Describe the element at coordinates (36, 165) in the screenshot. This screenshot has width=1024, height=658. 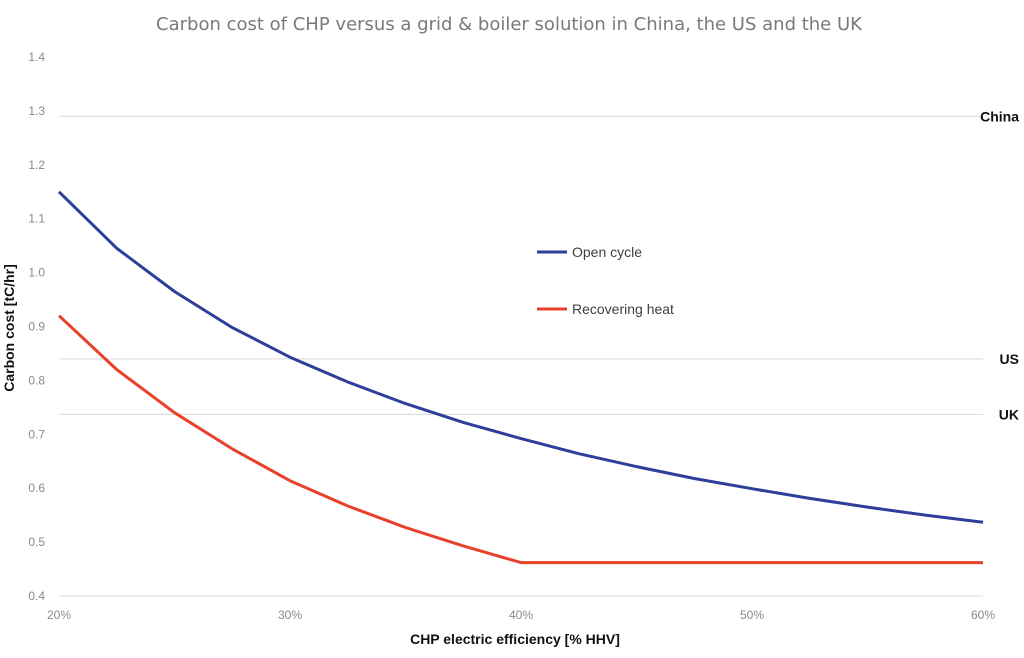
I see `y-tick-label: 1.2` at that location.